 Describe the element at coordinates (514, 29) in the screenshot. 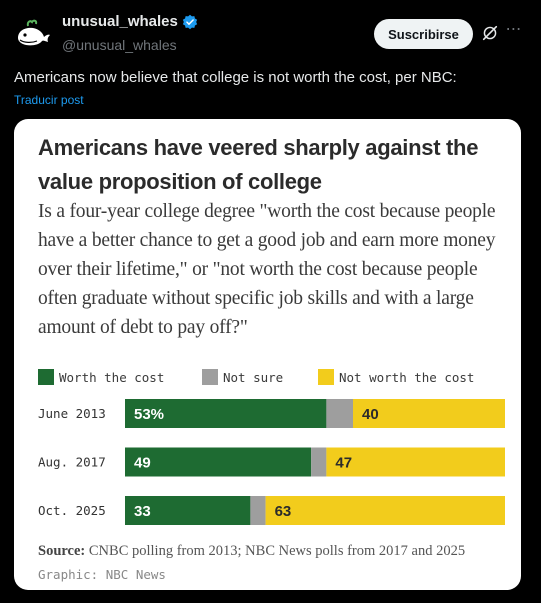

I see `more-icon: ⋯` at that location.